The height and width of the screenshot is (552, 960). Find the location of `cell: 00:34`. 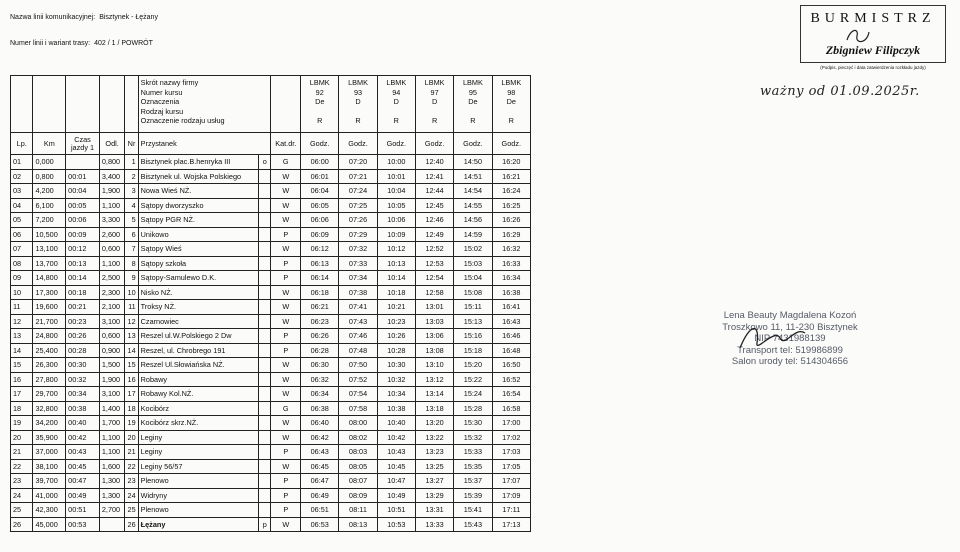

cell: 00:34 is located at coordinates (82, 394).